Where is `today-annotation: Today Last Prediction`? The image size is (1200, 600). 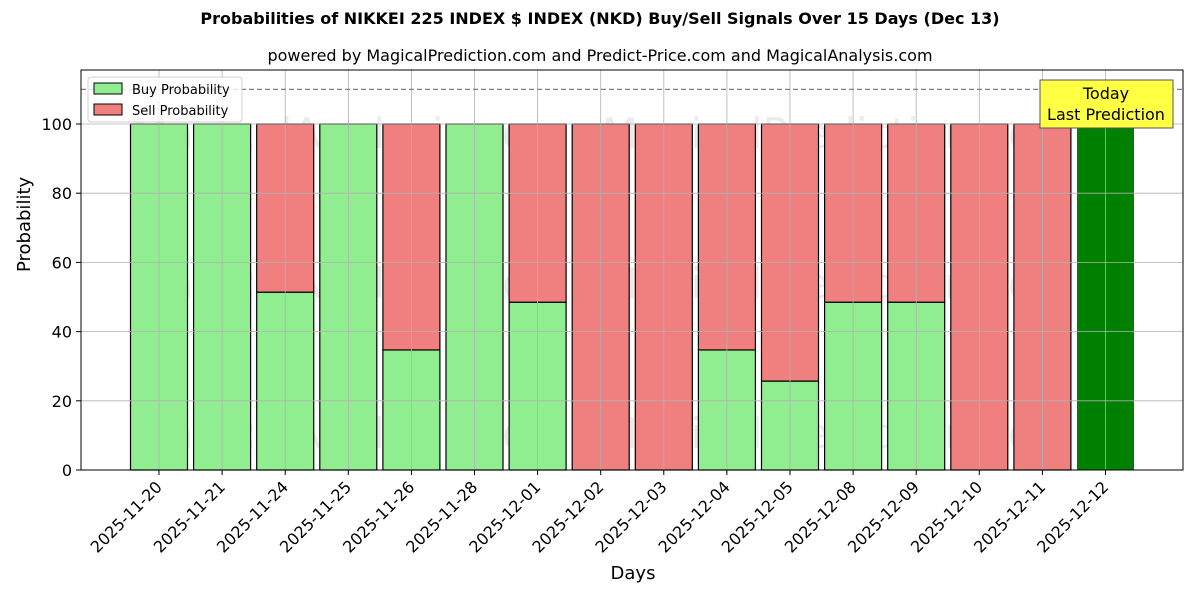
today-annotation: Today Last Prediction is located at coordinates (1106, 104).